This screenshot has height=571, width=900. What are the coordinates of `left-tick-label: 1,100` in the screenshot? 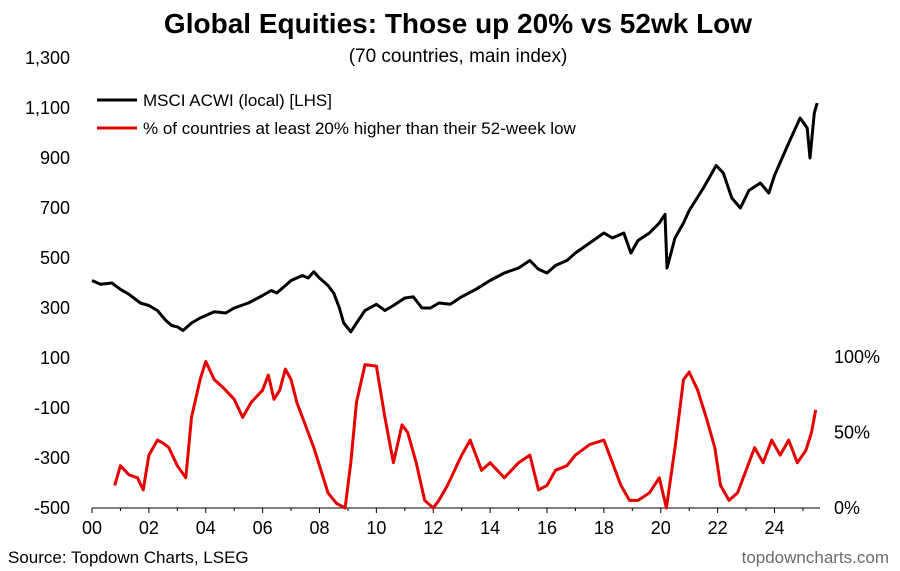 It's located at (47, 108).